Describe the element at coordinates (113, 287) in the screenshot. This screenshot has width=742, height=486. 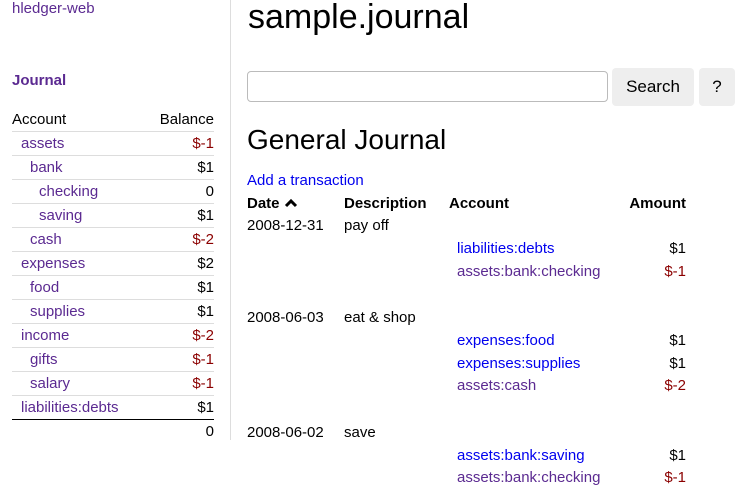
I see `account-row: food $1` at that location.